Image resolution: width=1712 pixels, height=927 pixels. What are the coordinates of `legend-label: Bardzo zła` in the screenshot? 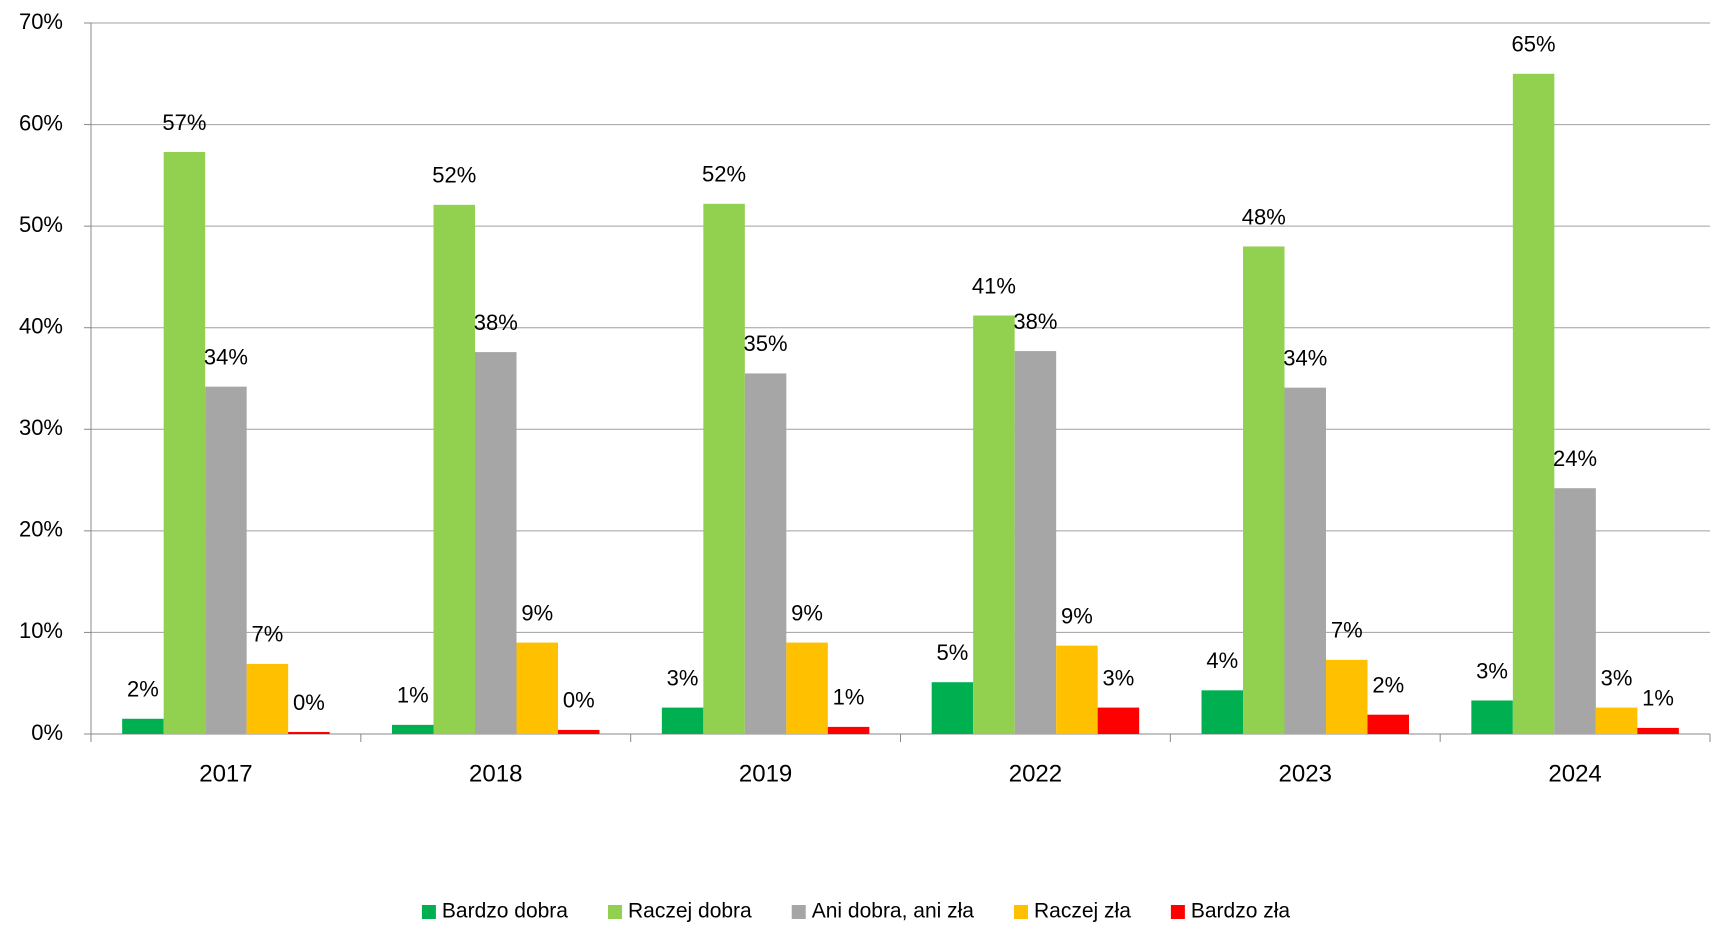 It's located at (1241, 911).